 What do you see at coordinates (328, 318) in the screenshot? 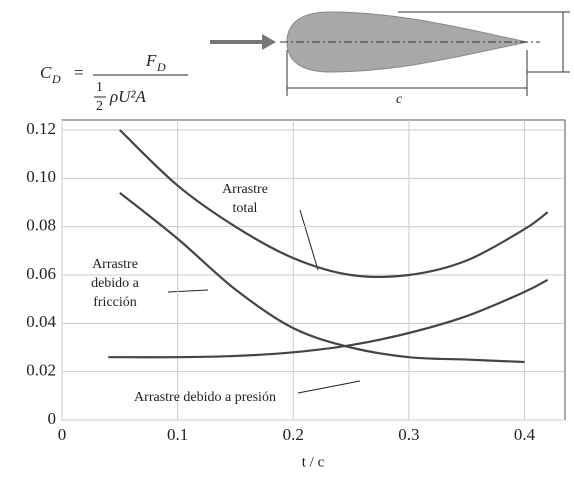
I see `curve` at bounding box center [328, 318].